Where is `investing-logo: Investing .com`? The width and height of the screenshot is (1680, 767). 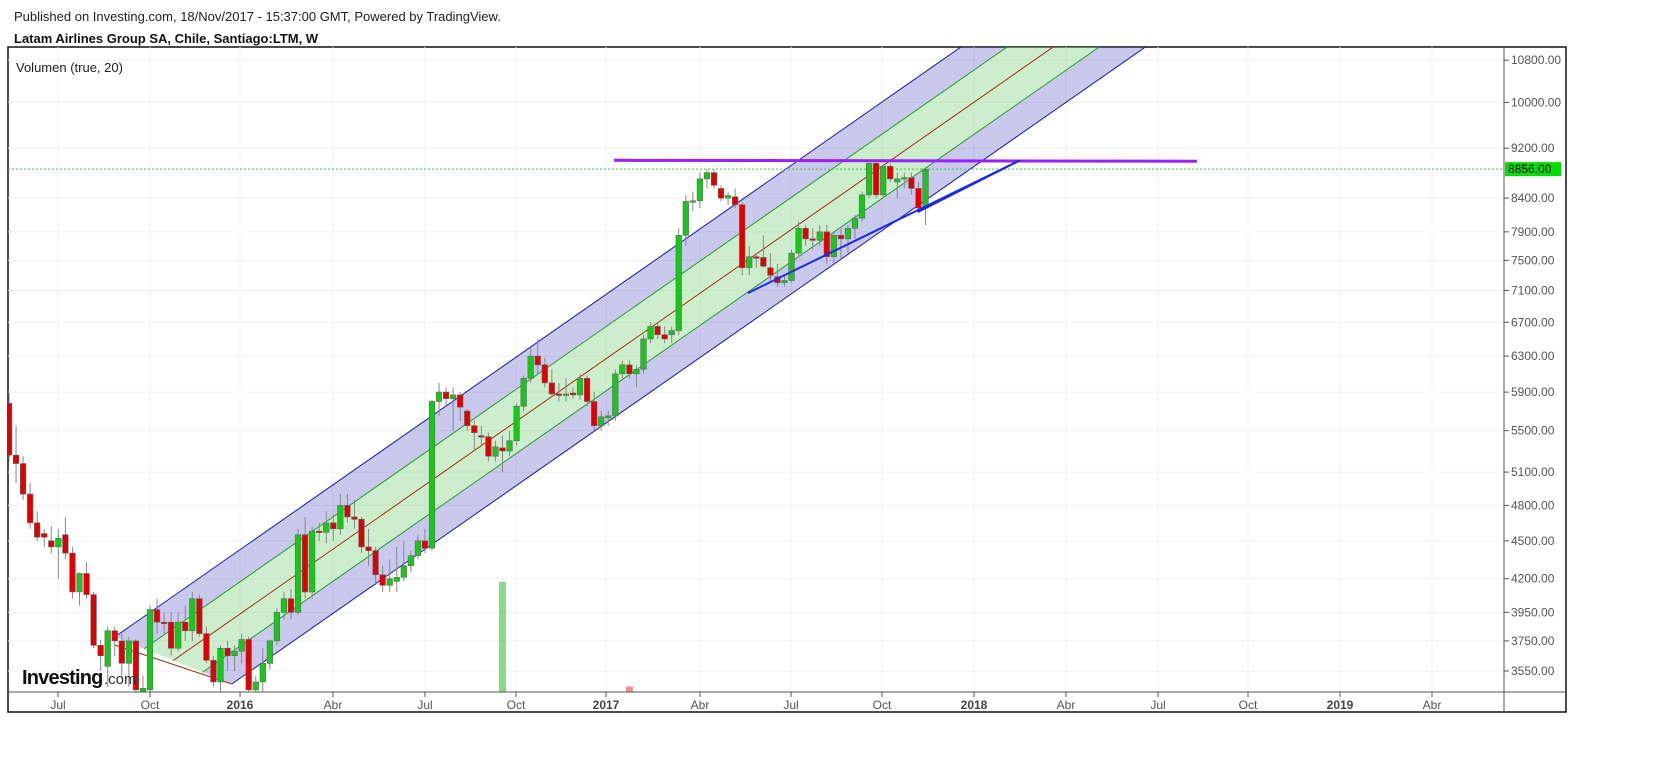
investing-logo: Investing .com is located at coordinates (79, 678).